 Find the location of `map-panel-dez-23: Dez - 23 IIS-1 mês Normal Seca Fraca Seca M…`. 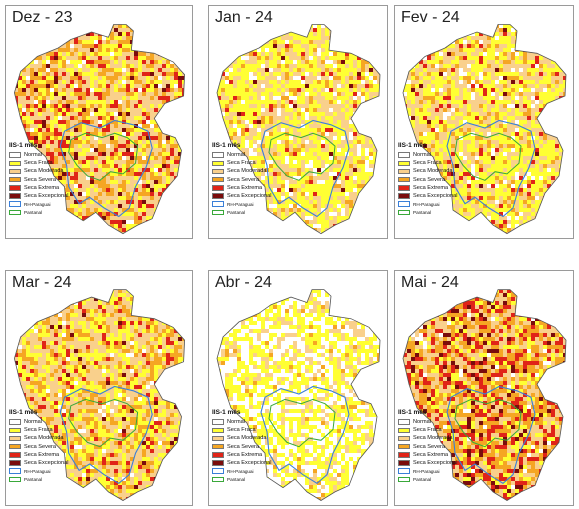

map-panel-dez-23: Dez - 23 IIS-1 mês Normal Seca Fraca Seca M… is located at coordinates (99, 122).